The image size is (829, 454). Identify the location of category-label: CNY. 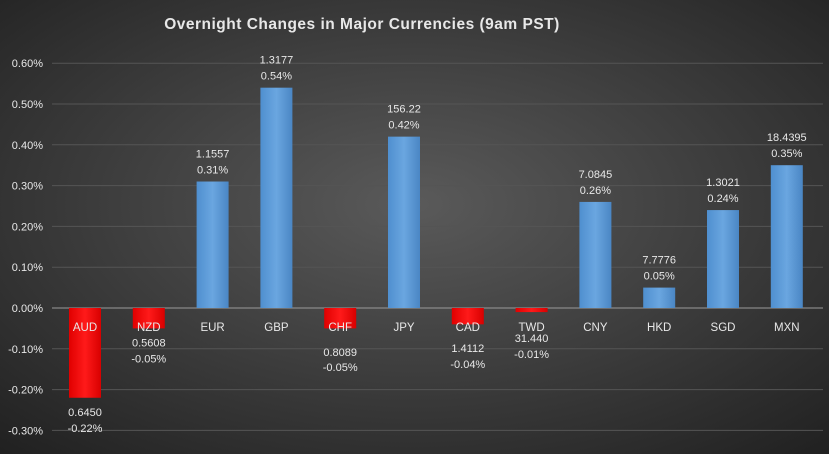
(595, 328).